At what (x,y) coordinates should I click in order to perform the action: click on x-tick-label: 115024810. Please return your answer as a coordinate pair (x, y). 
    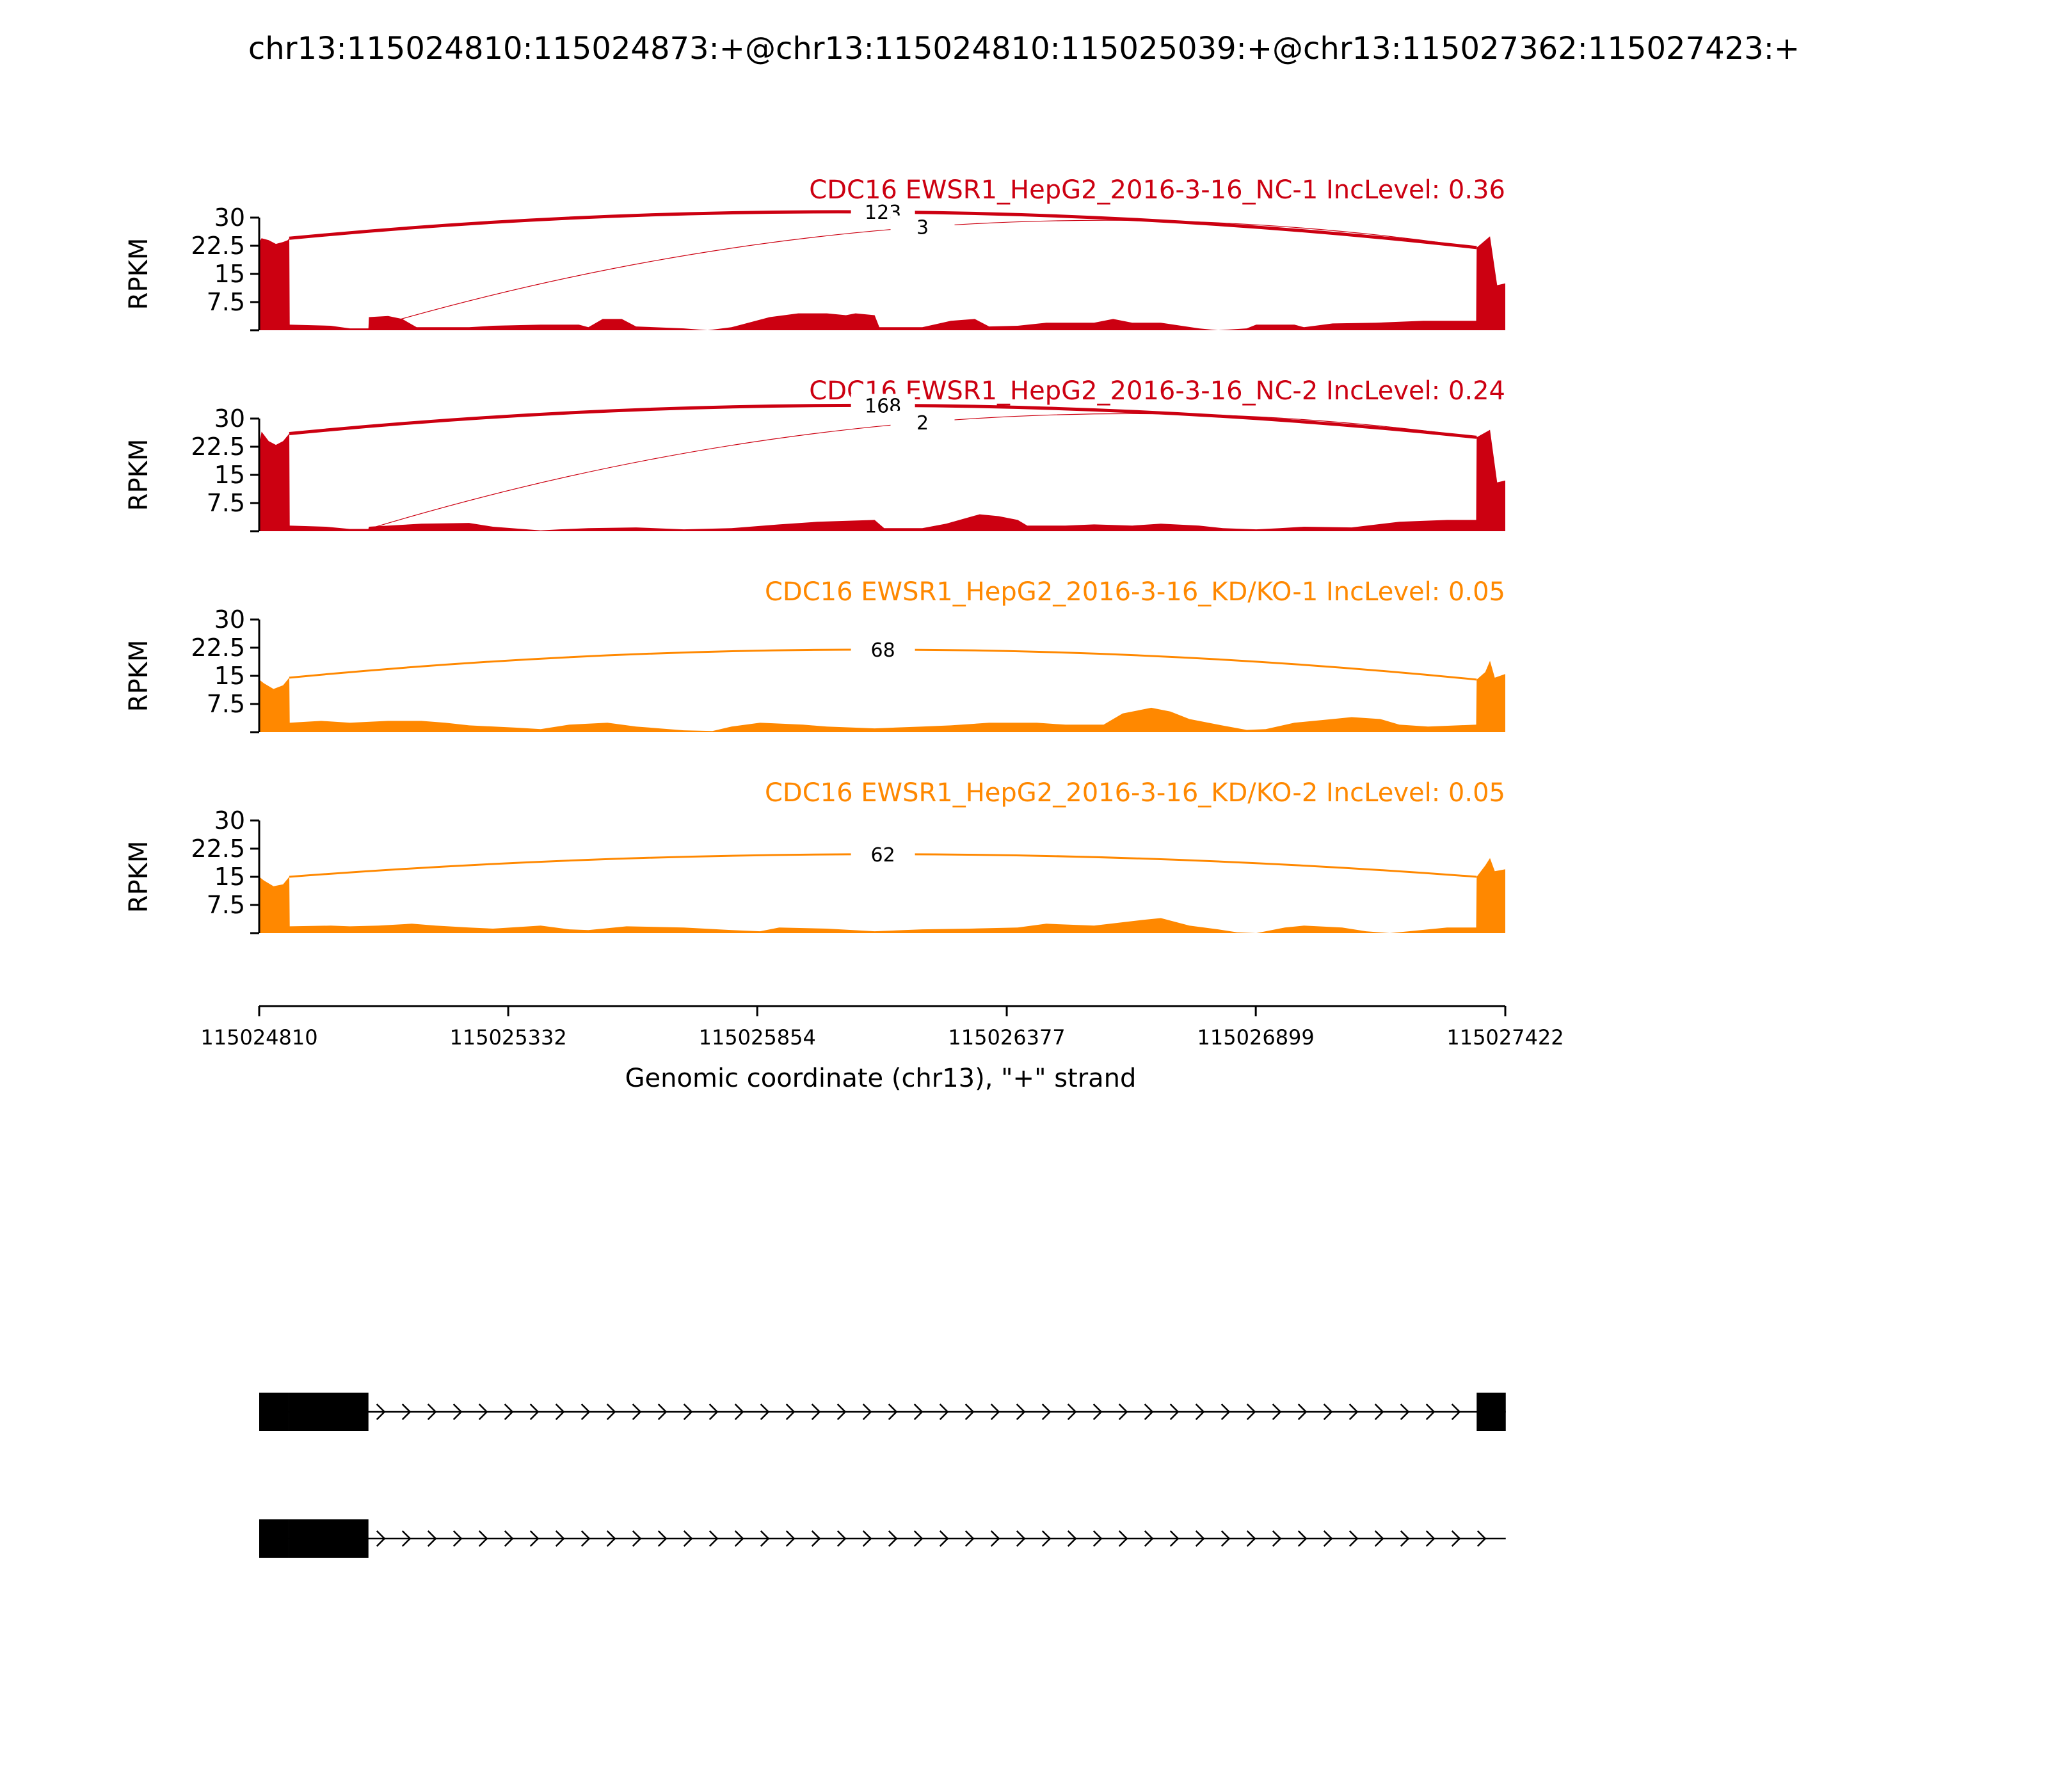
    Looking at the image, I should click on (258, 1037).